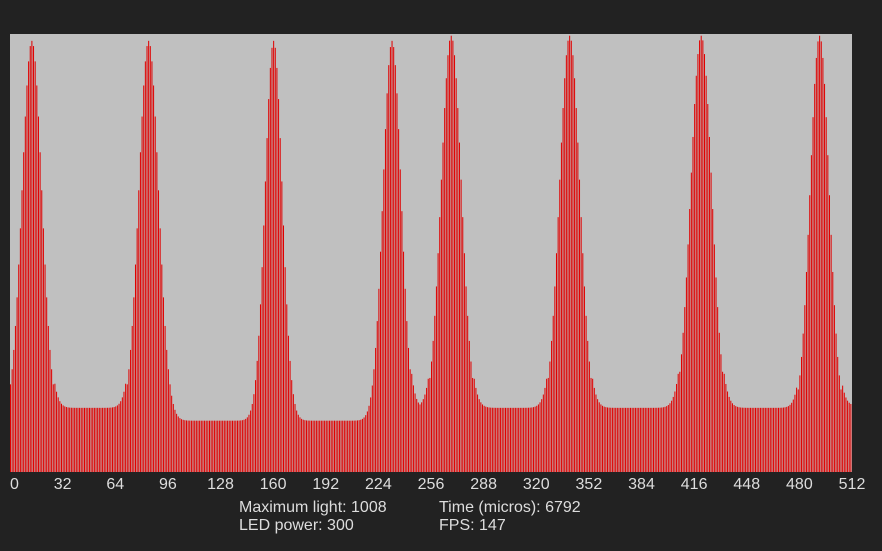  I want to click on x-tick-label: 352, so click(589, 484).